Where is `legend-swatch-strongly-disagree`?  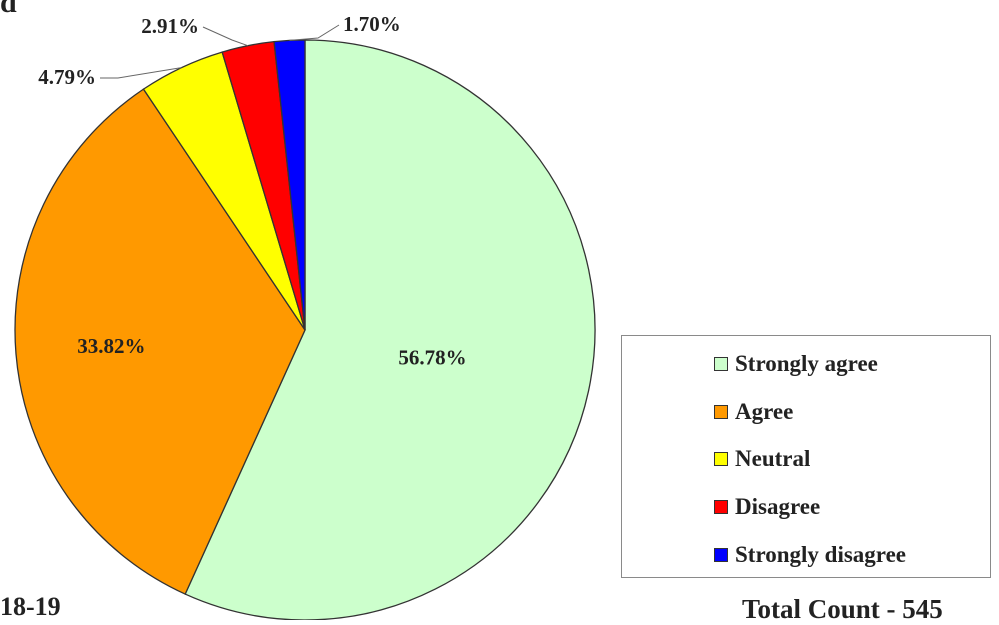 legend-swatch-strongly-disagree is located at coordinates (721, 555).